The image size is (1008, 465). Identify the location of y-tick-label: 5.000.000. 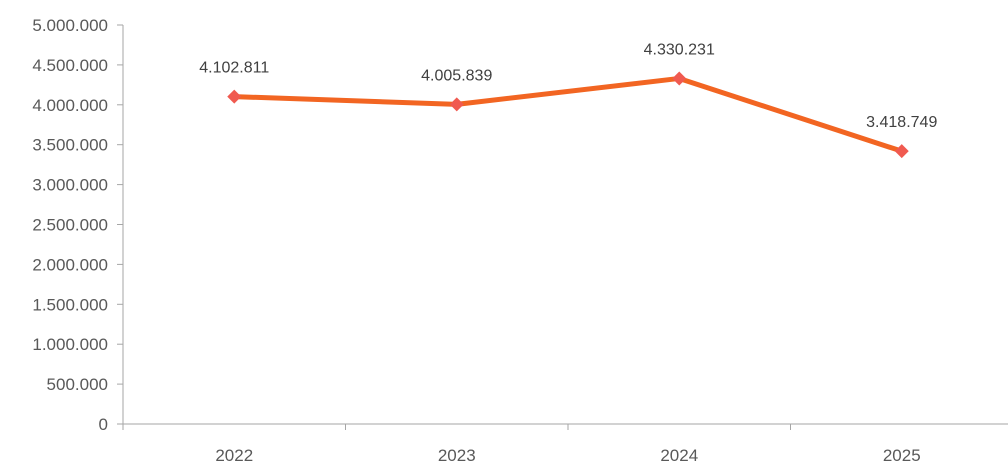
(70, 25).